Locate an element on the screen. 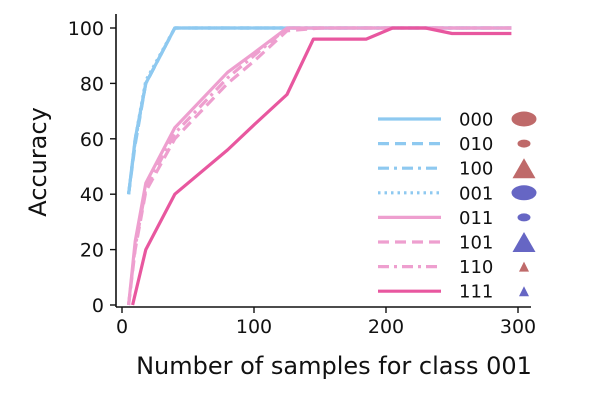 This screenshot has height=411, width=597. y-tick-label: 100 is located at coordinates (86, 29).